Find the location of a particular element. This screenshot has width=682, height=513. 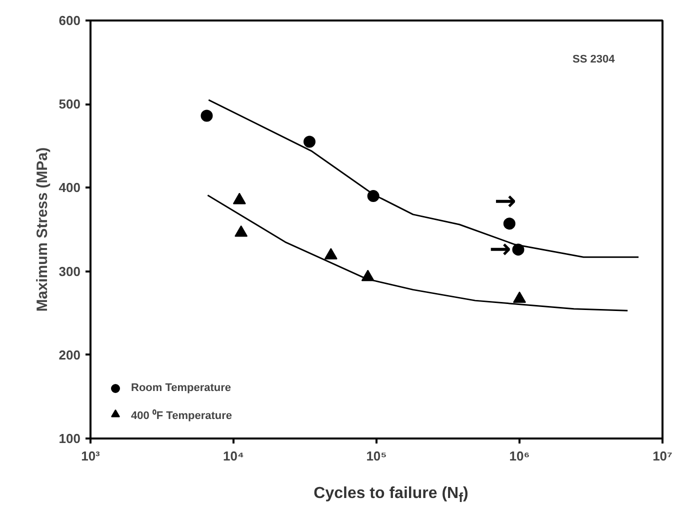

y-tick-label: 100 is located at coordinates (69, 438).